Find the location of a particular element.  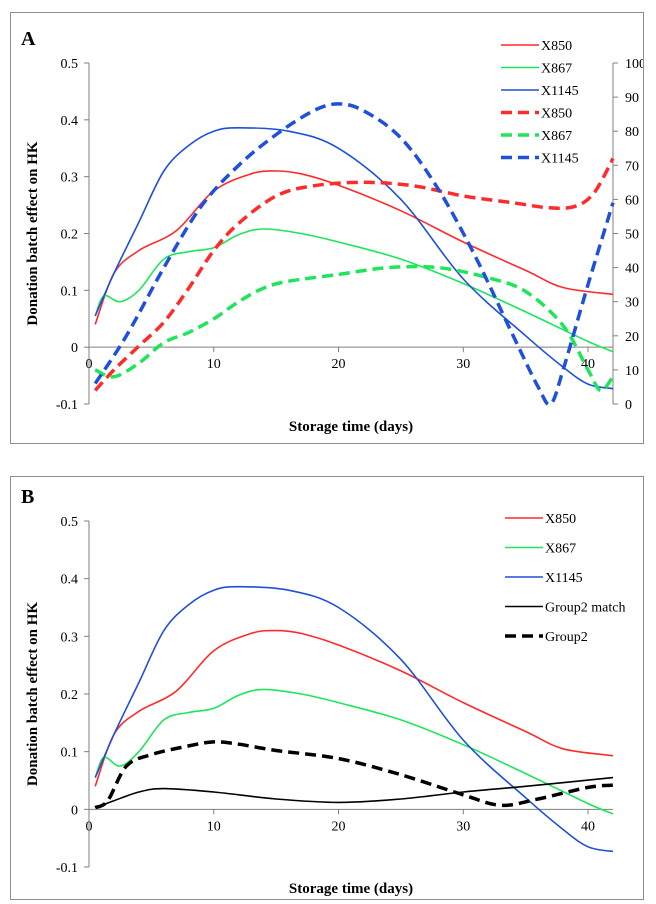

panel-label: A is located at coordinates (28, 39).